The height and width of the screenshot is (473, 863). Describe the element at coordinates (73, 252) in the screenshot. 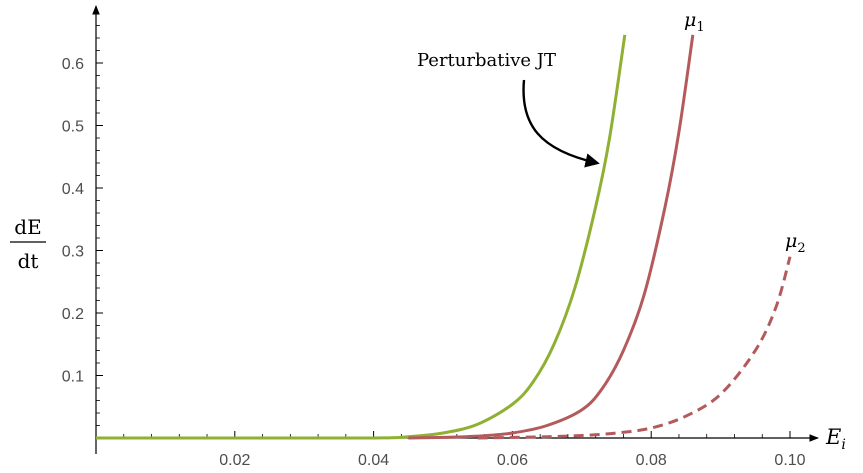

I see `y-tick-label: 0.3` at that location.